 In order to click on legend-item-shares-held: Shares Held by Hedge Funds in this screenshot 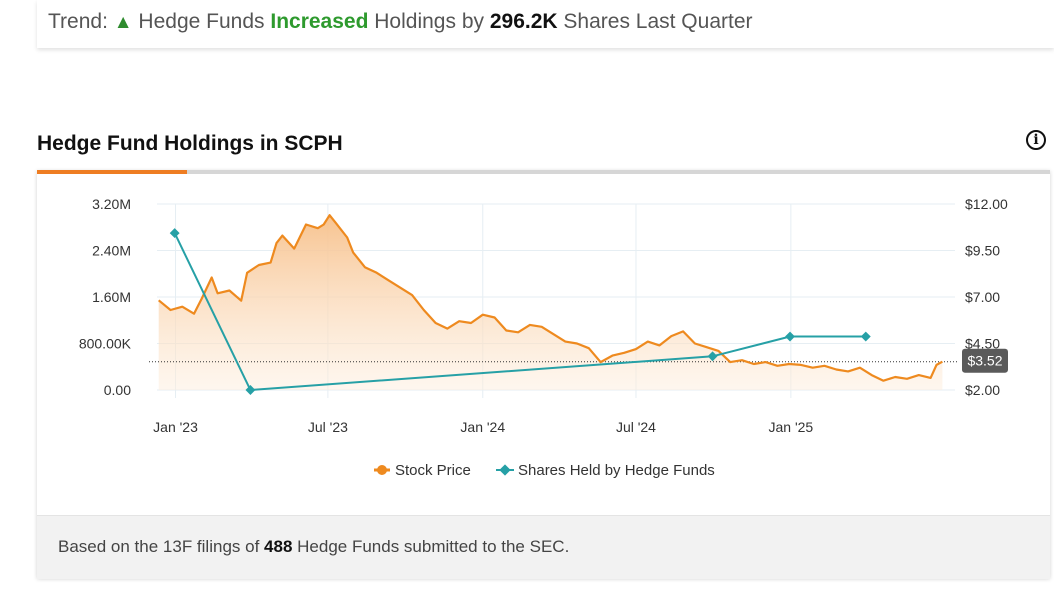, I will do `click(605, 470)`.